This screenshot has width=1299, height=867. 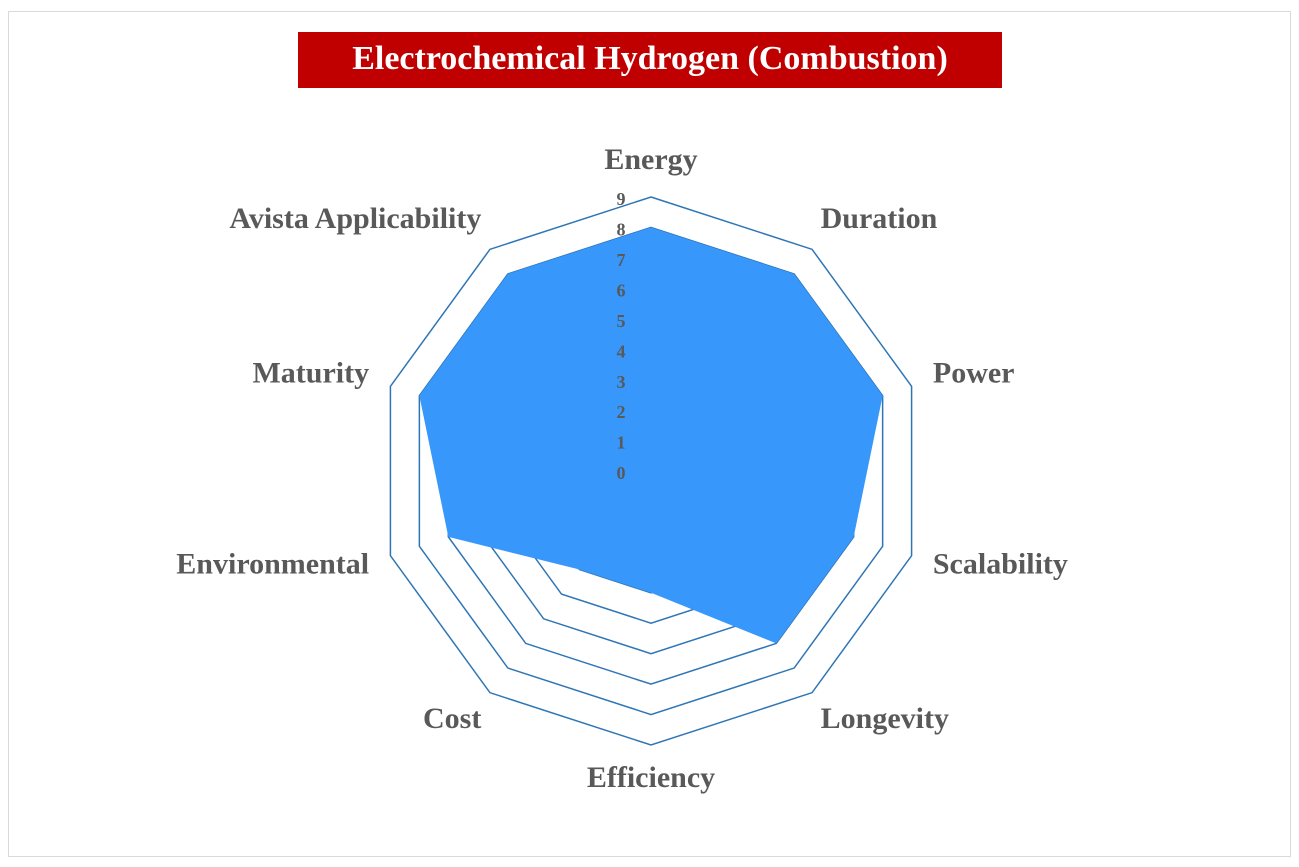 I want to click on r-tick-label: 7, so click(x=621, y=260).